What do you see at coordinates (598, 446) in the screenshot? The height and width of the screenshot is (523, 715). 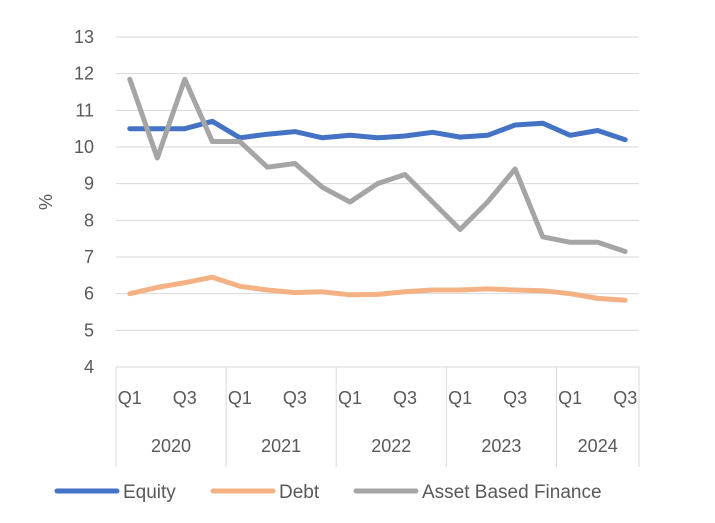 I see `x-year-label: 2024` at bounding box center [598, 446].